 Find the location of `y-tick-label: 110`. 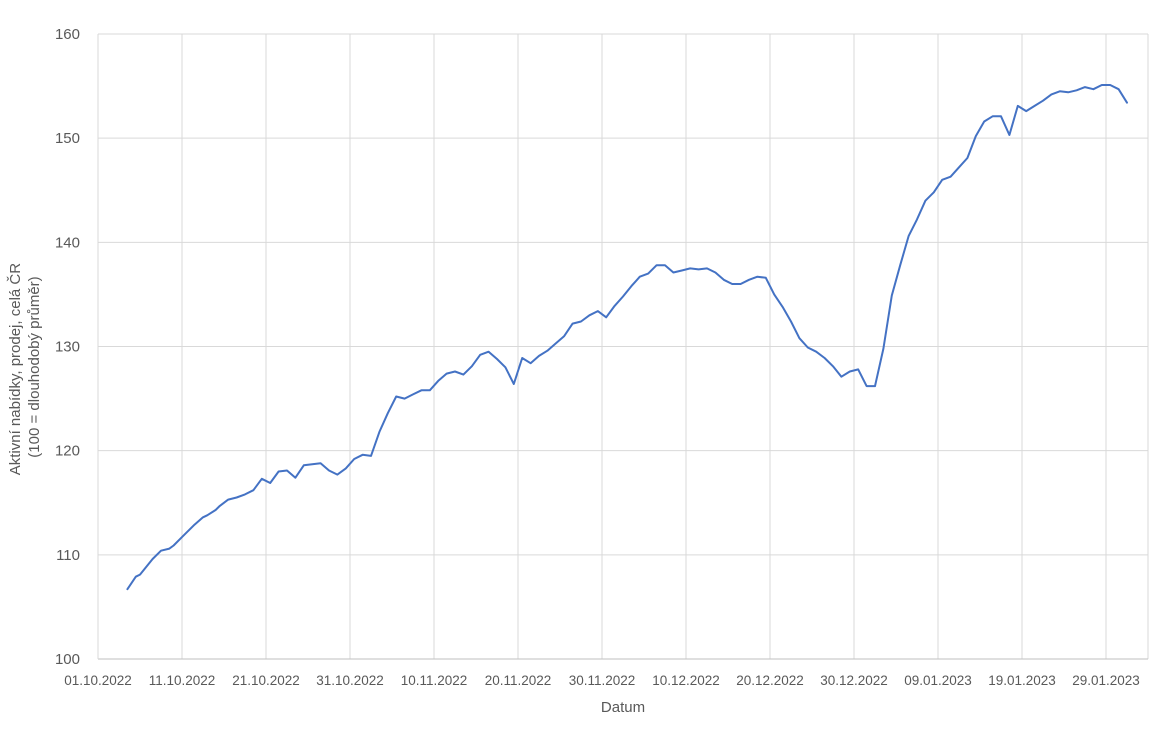

y-tick-label: 110 is located at coordinates (68, 555).